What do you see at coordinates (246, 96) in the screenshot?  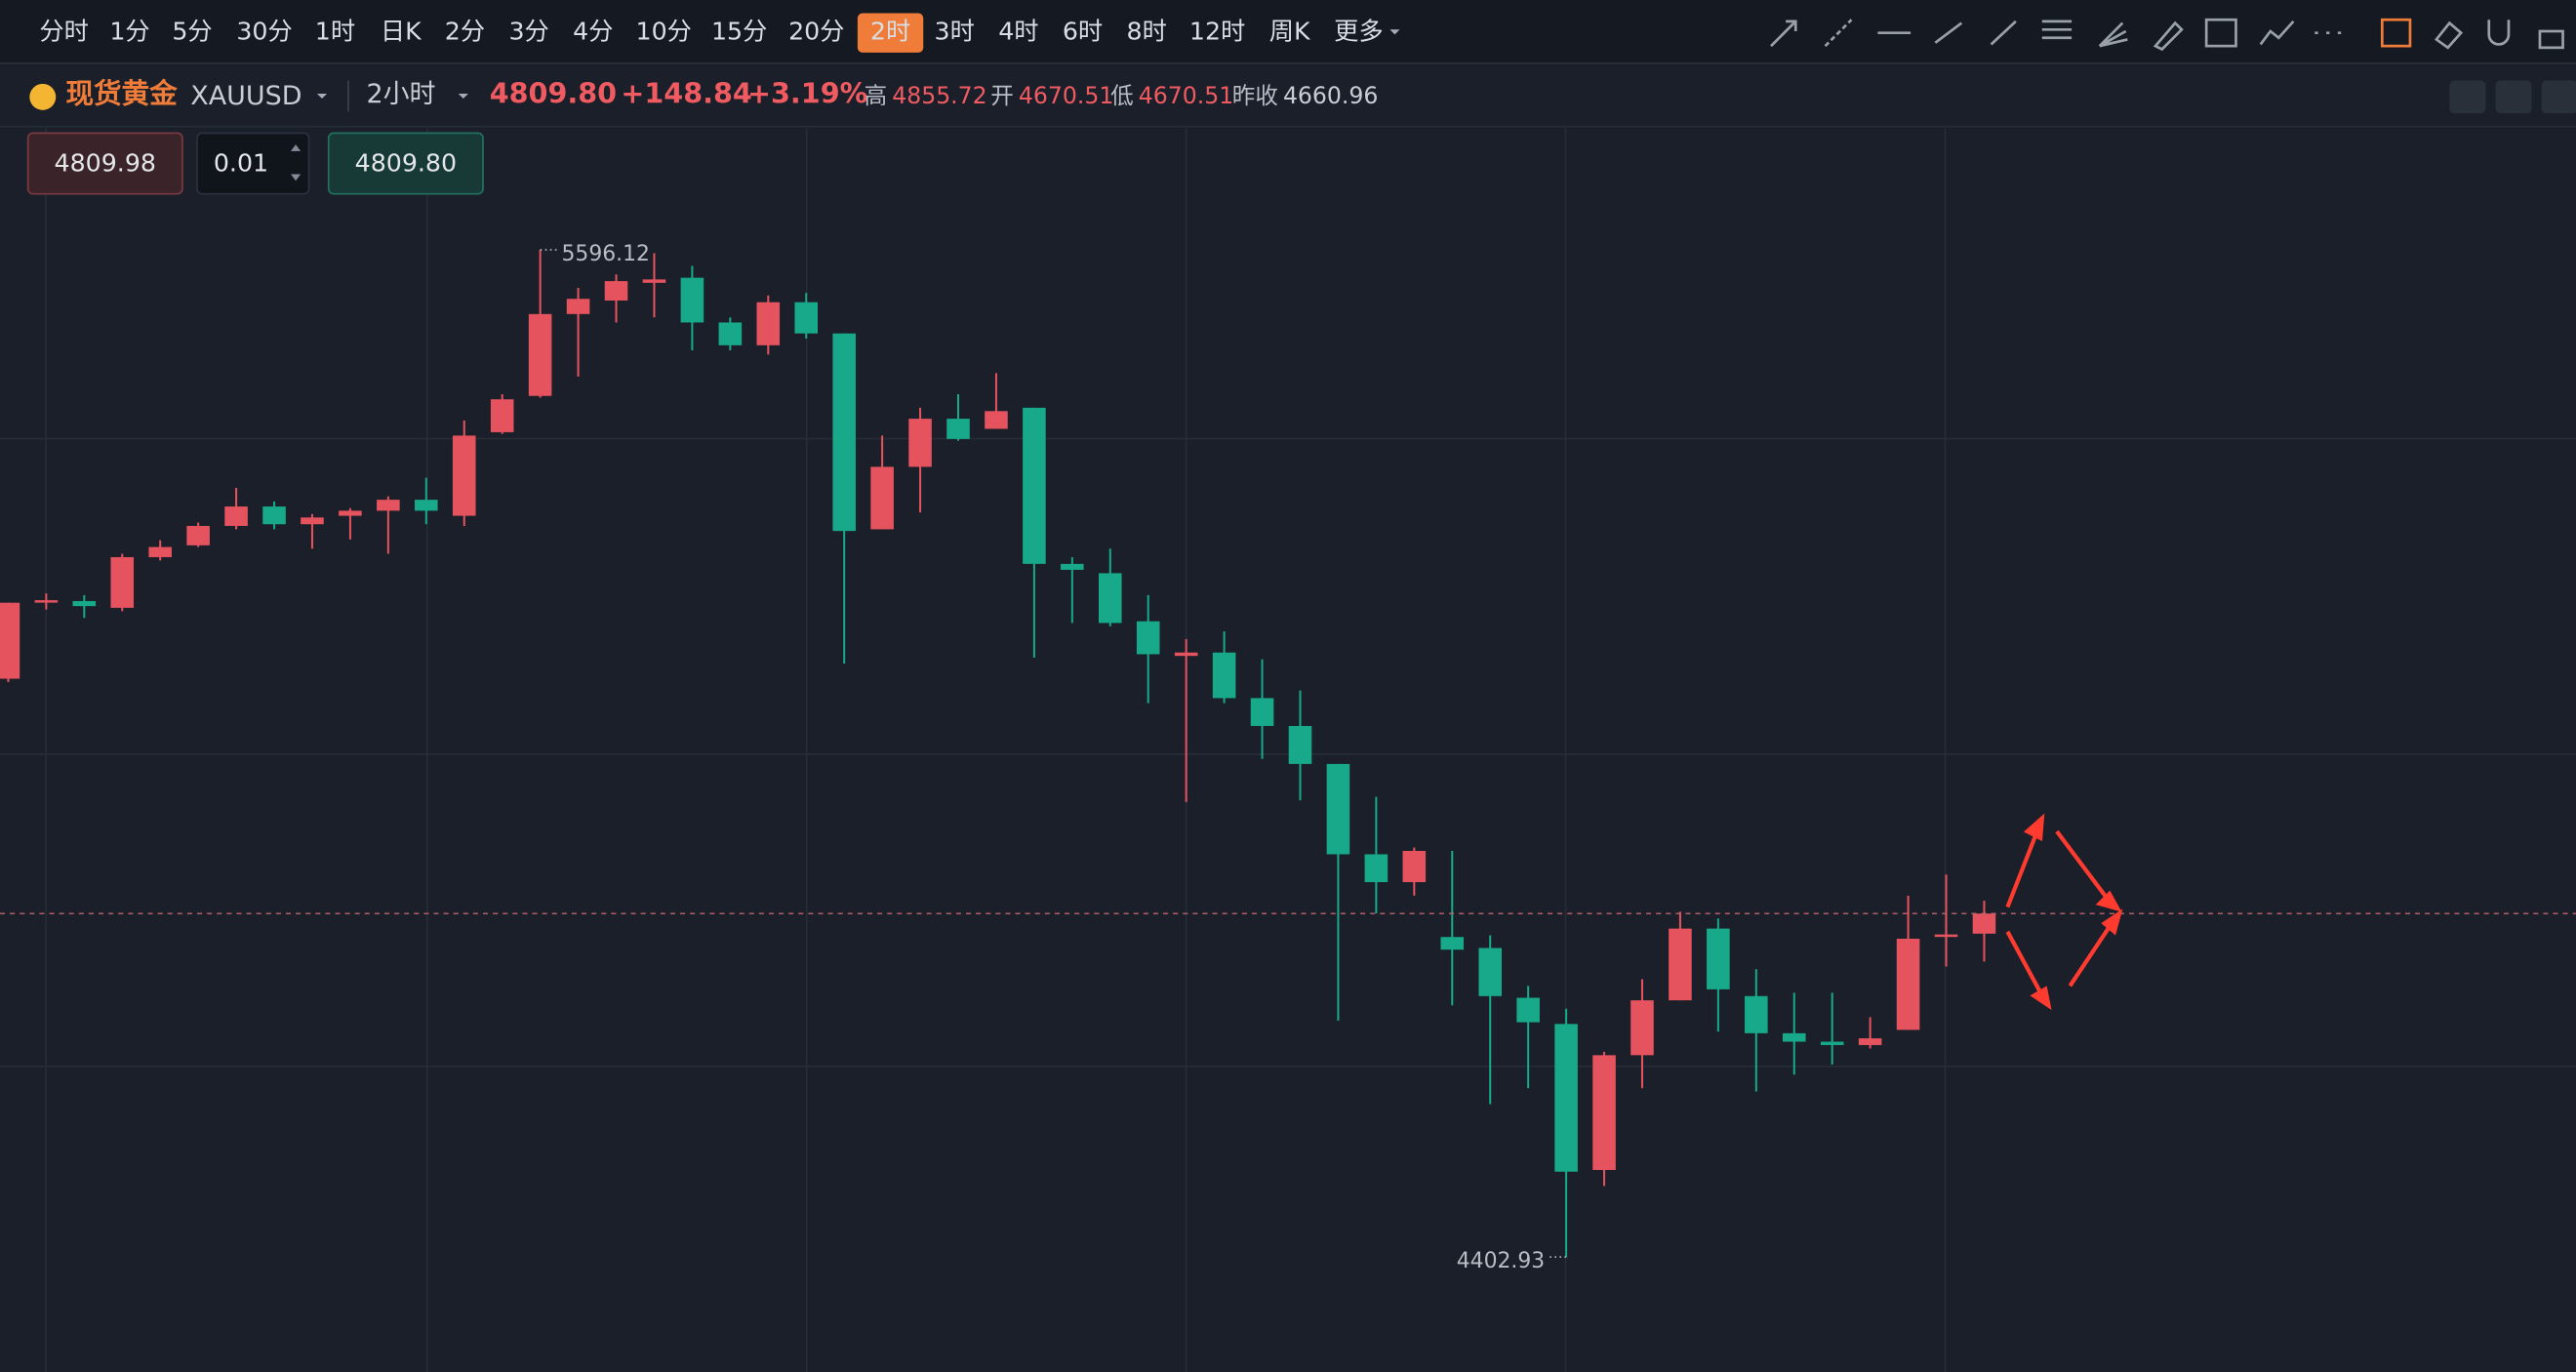 I see `symbol: XAUUSD` at bounding box center [246, 96].